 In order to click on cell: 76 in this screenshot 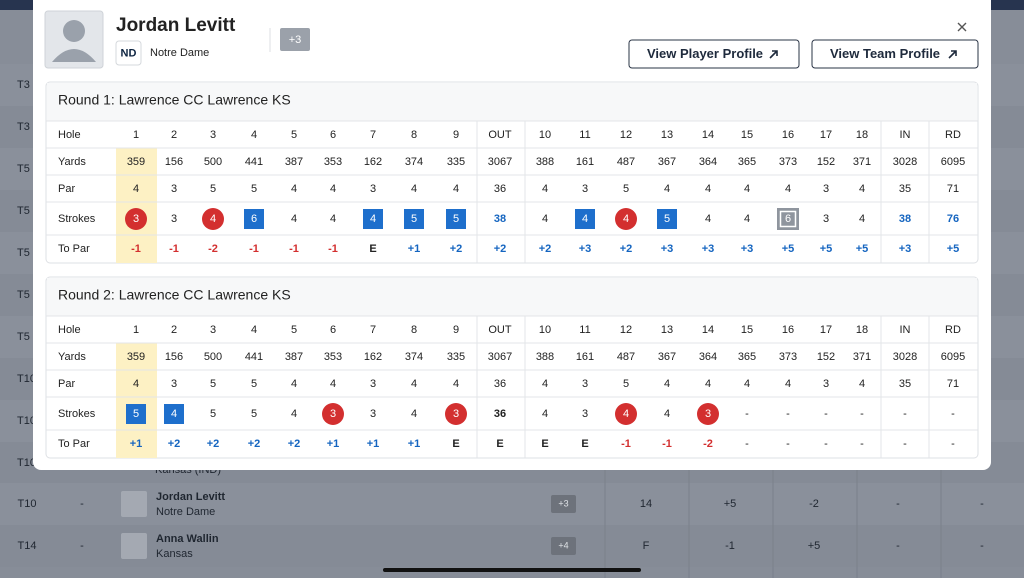, I will do `click(953, 219)`.